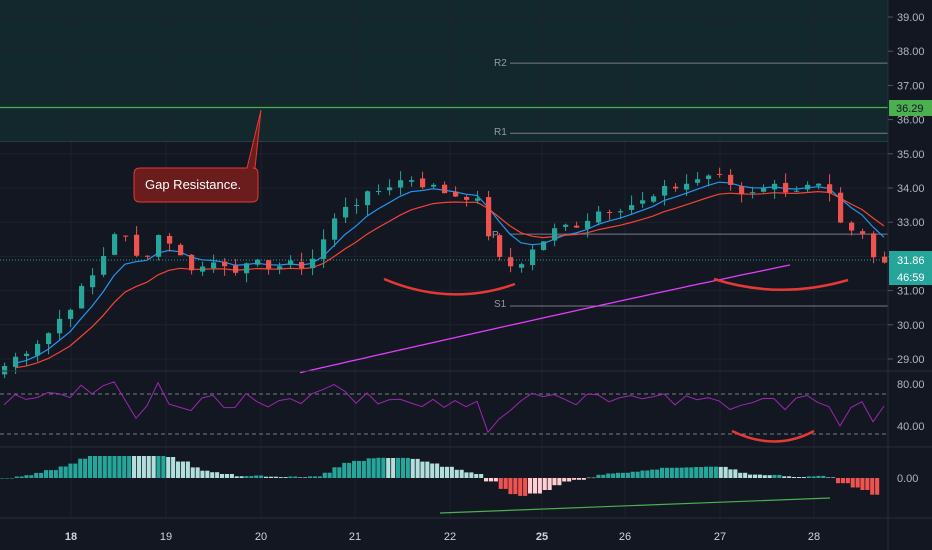  Describe the element at coordinates (625, 537) in the screenshot. I see `time-tick-label: 26` at that location.